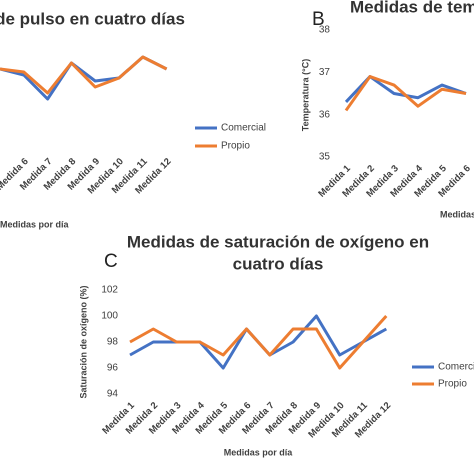 The width and height of the screenshot is (474, 474). What do you see at coordinates (325, 30) in the screenshot?
I see `y-tick-label: 38` at bounding box center [325, 30].